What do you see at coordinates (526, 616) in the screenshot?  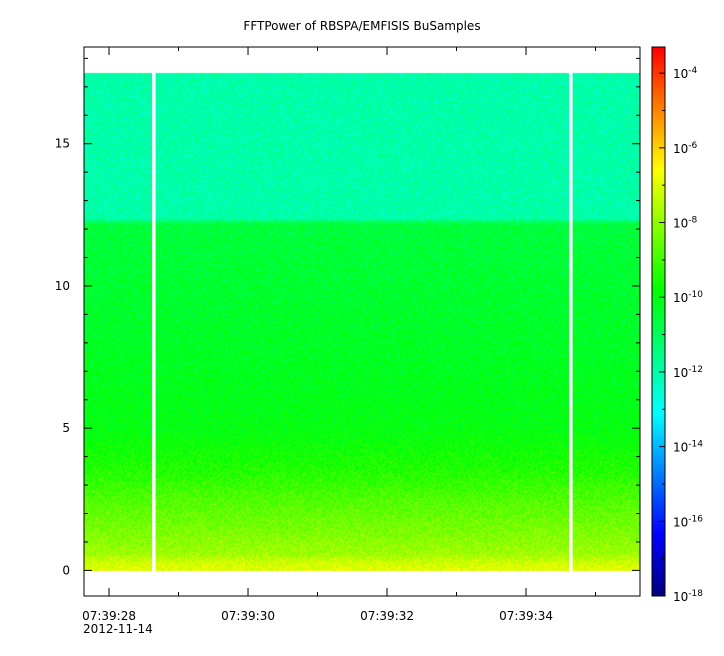 I see `x-tick-label: 07:39:34` at bounding box center [526, 616].